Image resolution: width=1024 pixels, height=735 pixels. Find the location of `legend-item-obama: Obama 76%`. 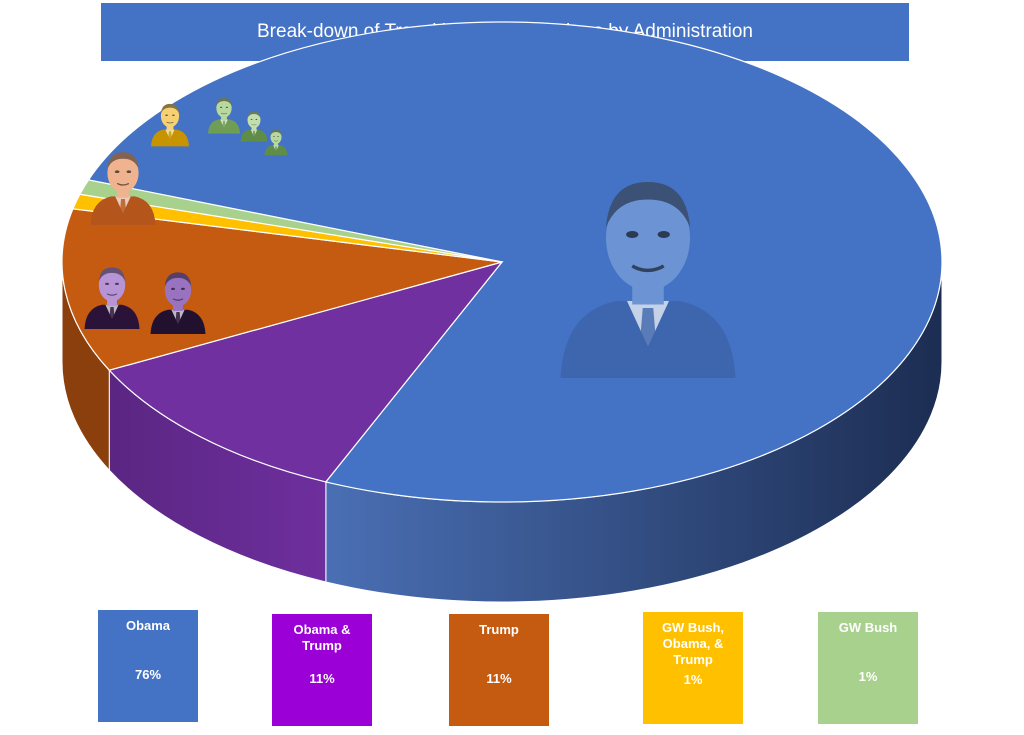

legend-item-obama: Obama 76% is located at coordinates (148, 666).